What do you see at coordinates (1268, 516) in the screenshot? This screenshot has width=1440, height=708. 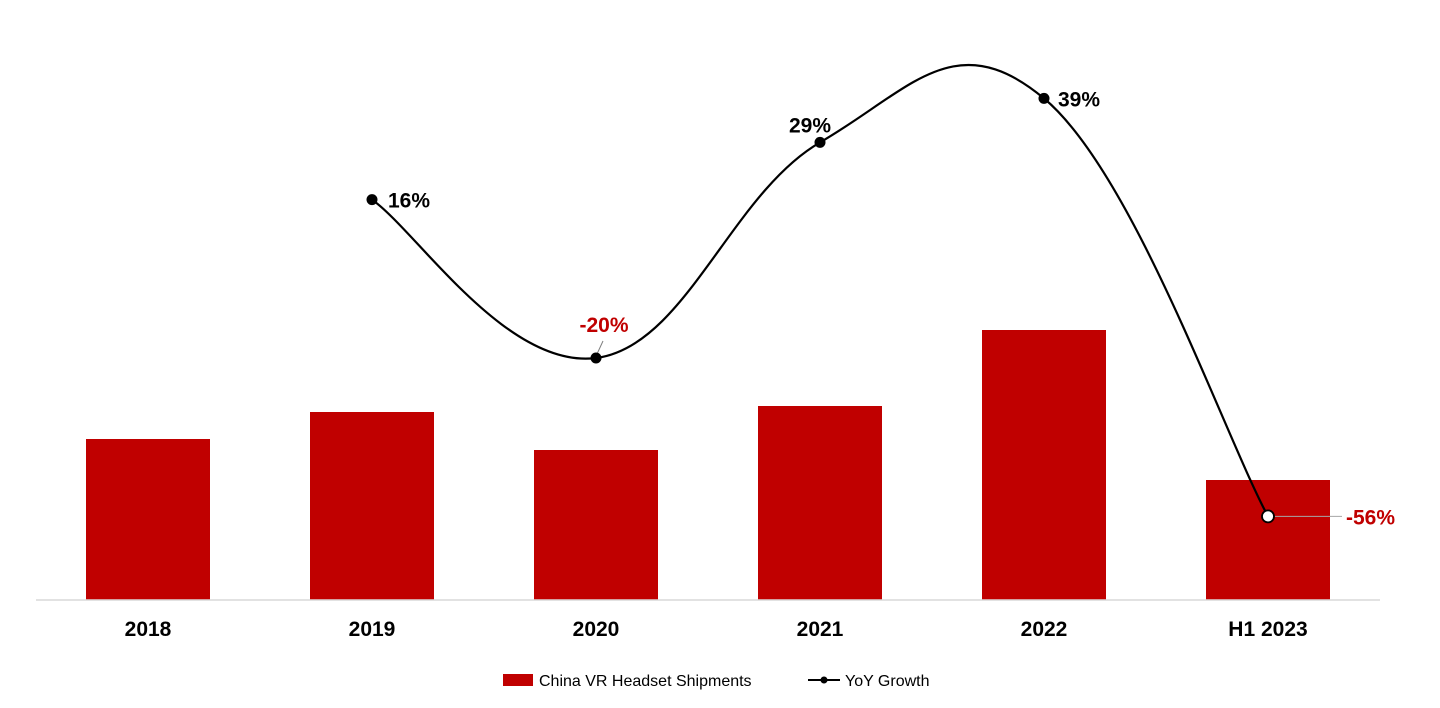 I see `yoy-point-inner` at bounding box center [1268, 516].